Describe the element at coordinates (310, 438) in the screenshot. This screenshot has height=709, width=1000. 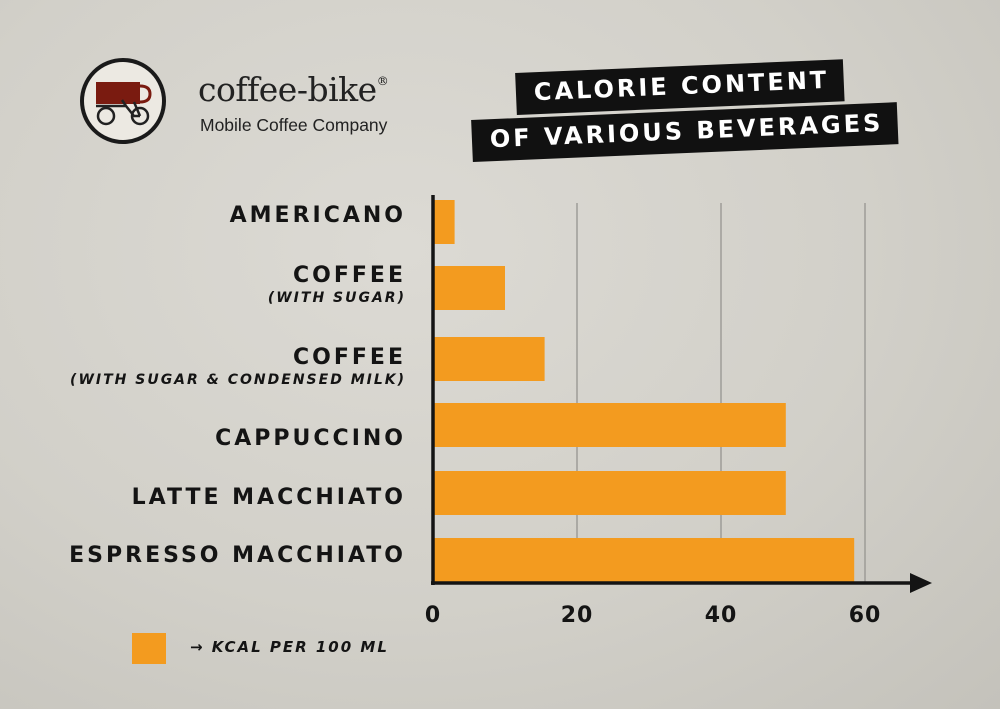
I see `category-label-cappuccino: CAPPUCCINO` at that location.